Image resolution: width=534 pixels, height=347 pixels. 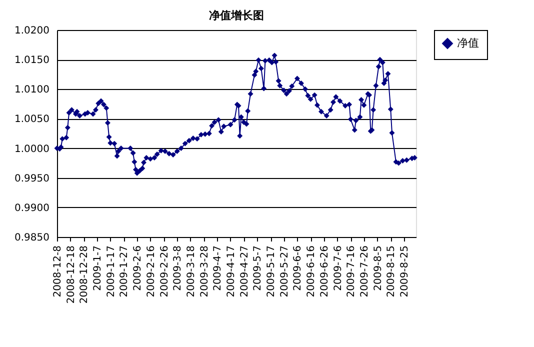 I want to click on x-tick-label: 2009-2-6, so click(x=138, y=268).